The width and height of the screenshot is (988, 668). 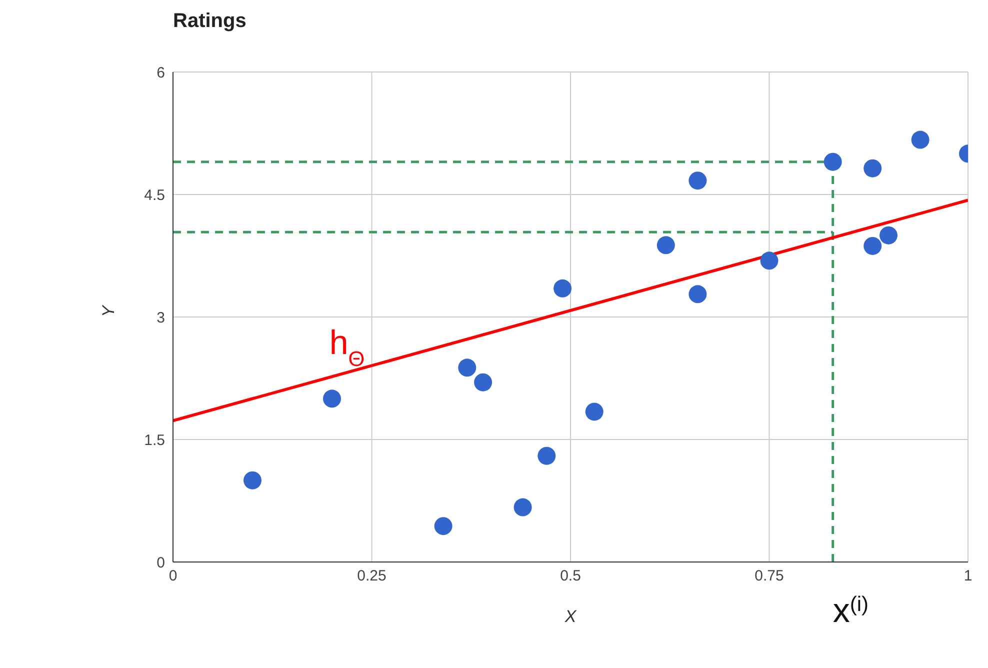 What do you see at coordinates (173, 576) in the screenshot?
I see `x-tick-label: 0` at bounding box center [173, 576].